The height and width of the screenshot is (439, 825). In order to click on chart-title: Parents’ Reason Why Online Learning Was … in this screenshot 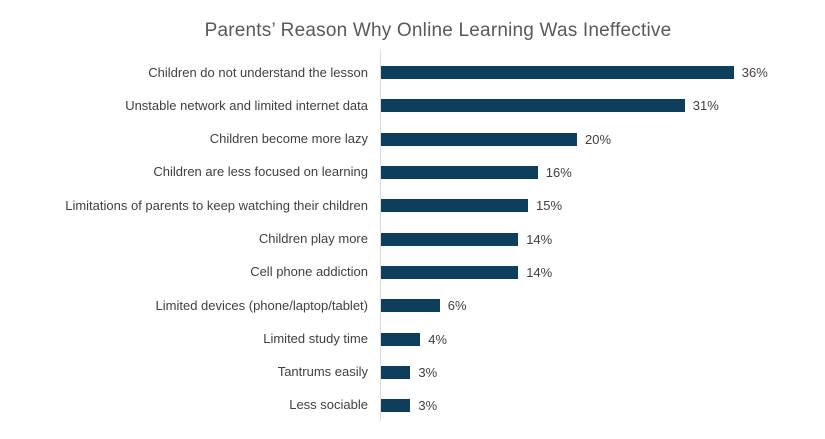, I will do `click(438, 30)`.